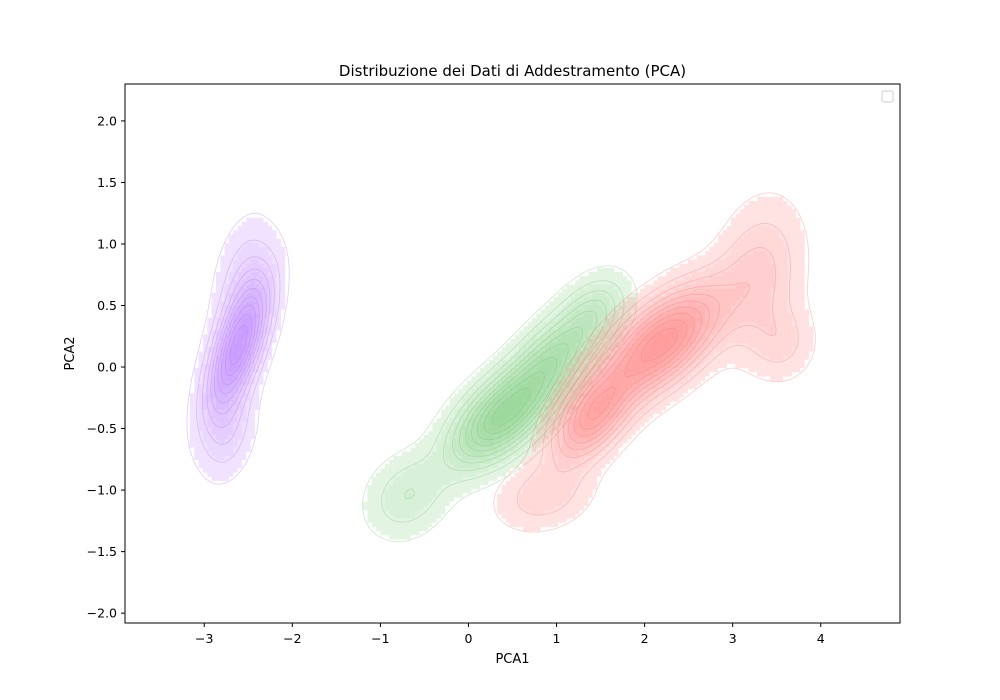  Describe the element at coordinates (510, 634) in the screenshot. I see `x-axis: −3 −2 −1 0 1 2 3 4` at that location.